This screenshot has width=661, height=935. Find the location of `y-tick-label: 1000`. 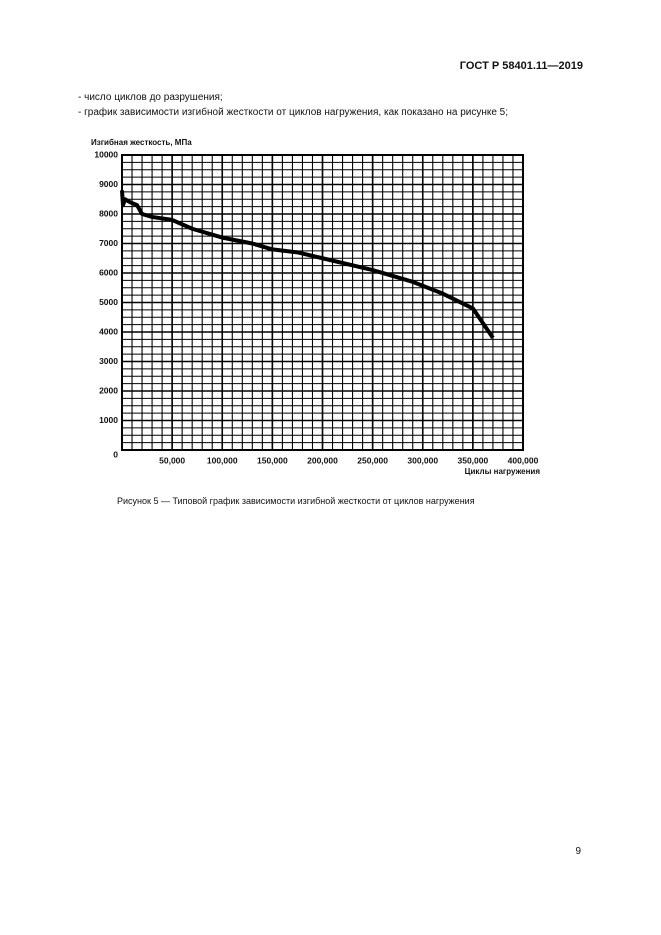

y-tick-label: 1000 is located at coordinates (108, 420).